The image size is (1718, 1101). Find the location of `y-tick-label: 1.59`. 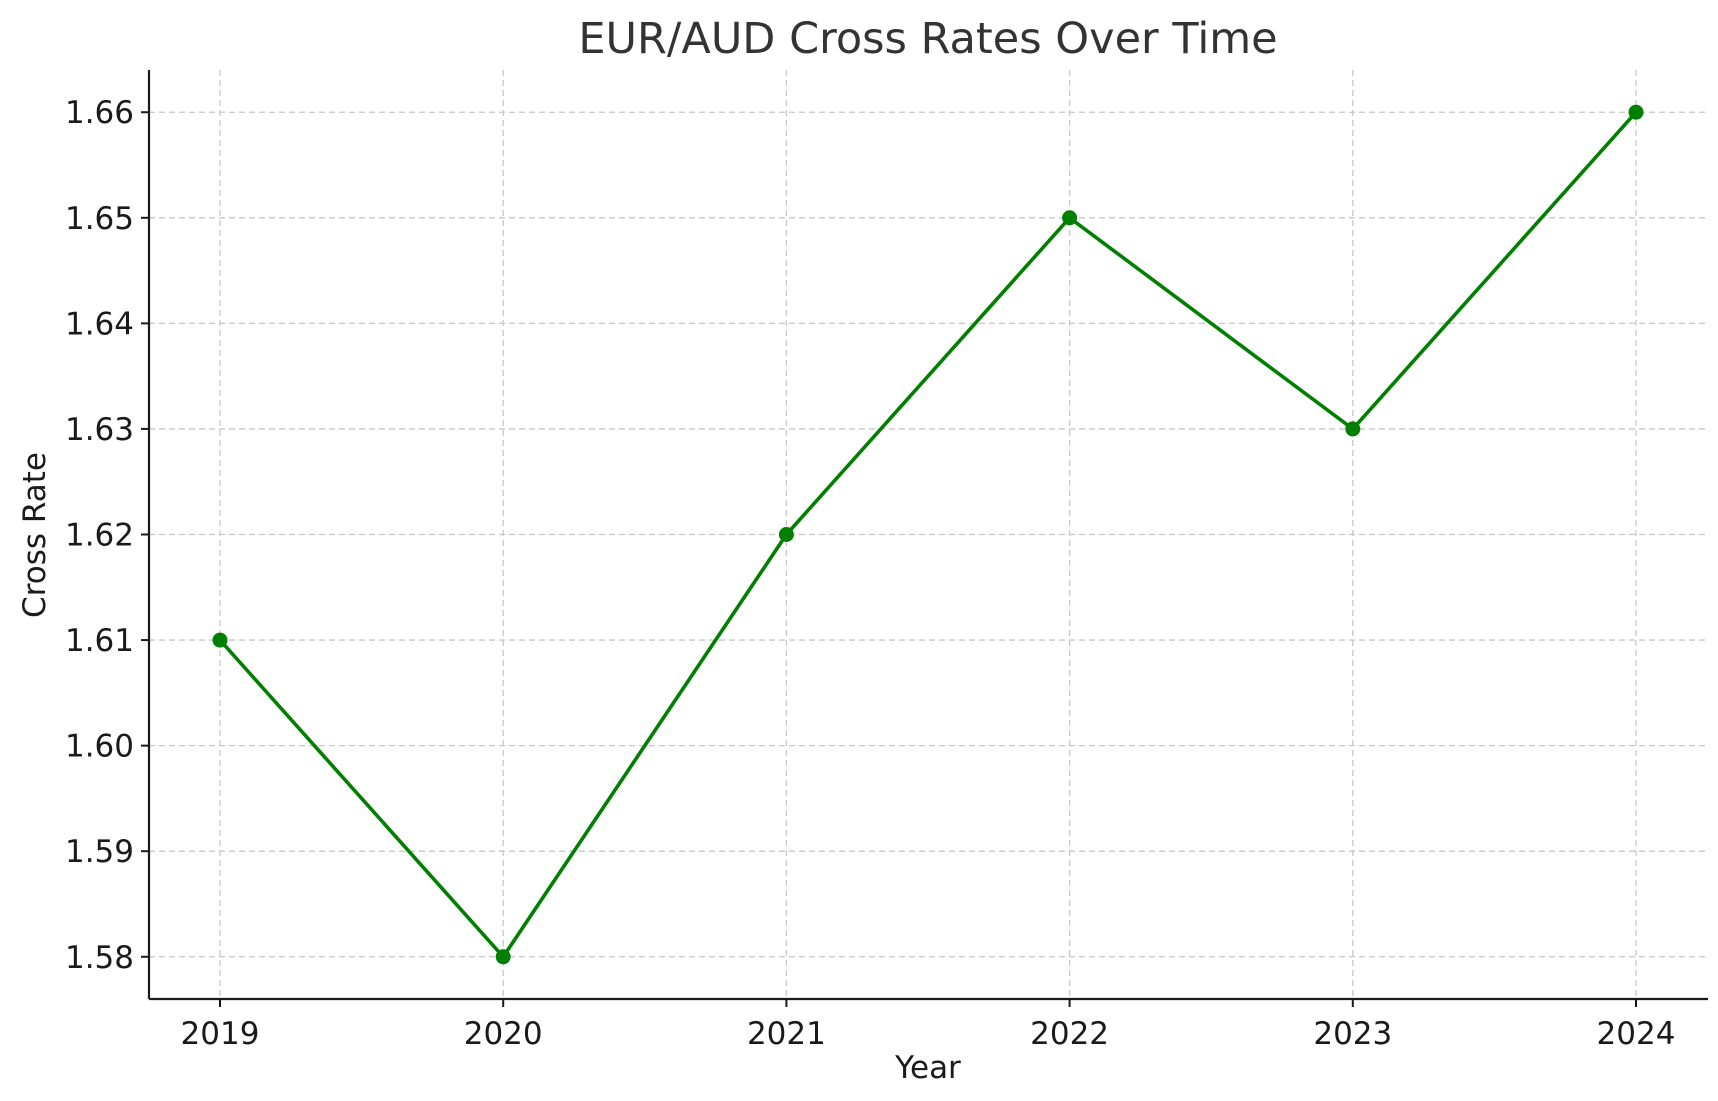

y-tick-label: 1.59 is located at coordinates (99, 852).